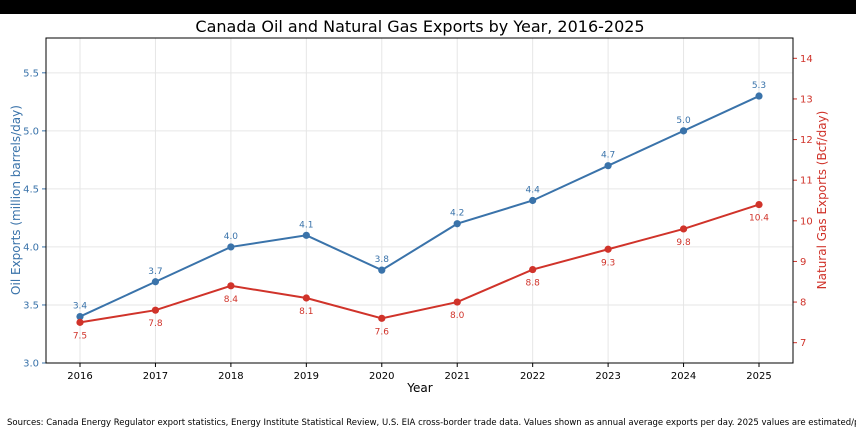  What do you see at coordinates (428, 7) in the screenshot?
I see `top-black-bar` at bounding box center [428, 7].